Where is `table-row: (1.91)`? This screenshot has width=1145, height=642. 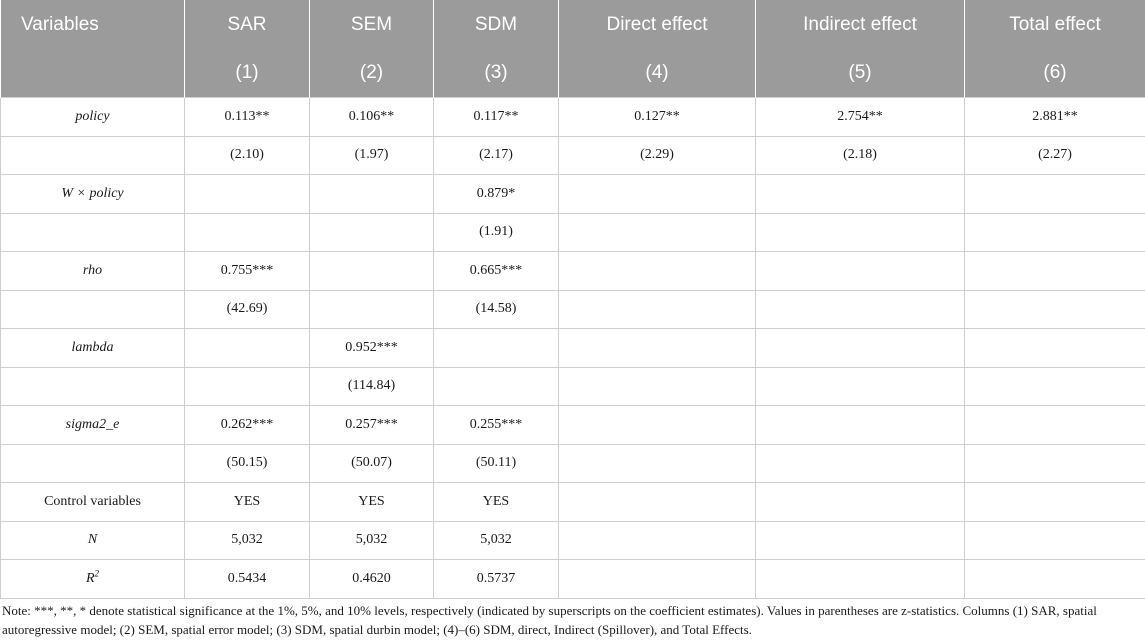 table-row: (1.91) is located at coordinates (572, 232).